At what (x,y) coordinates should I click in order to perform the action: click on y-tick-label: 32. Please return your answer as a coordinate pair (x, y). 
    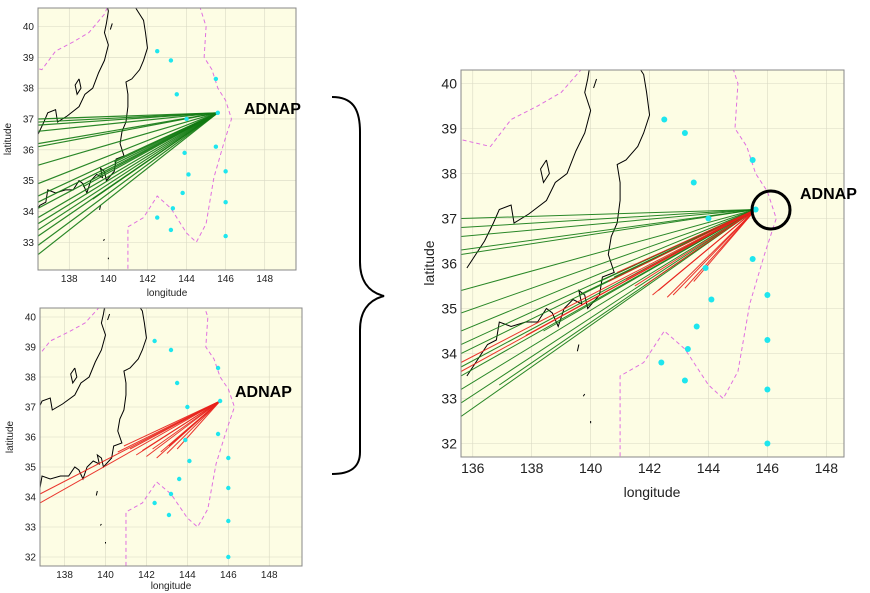
    Looking at the image, I should click on (31, 558).